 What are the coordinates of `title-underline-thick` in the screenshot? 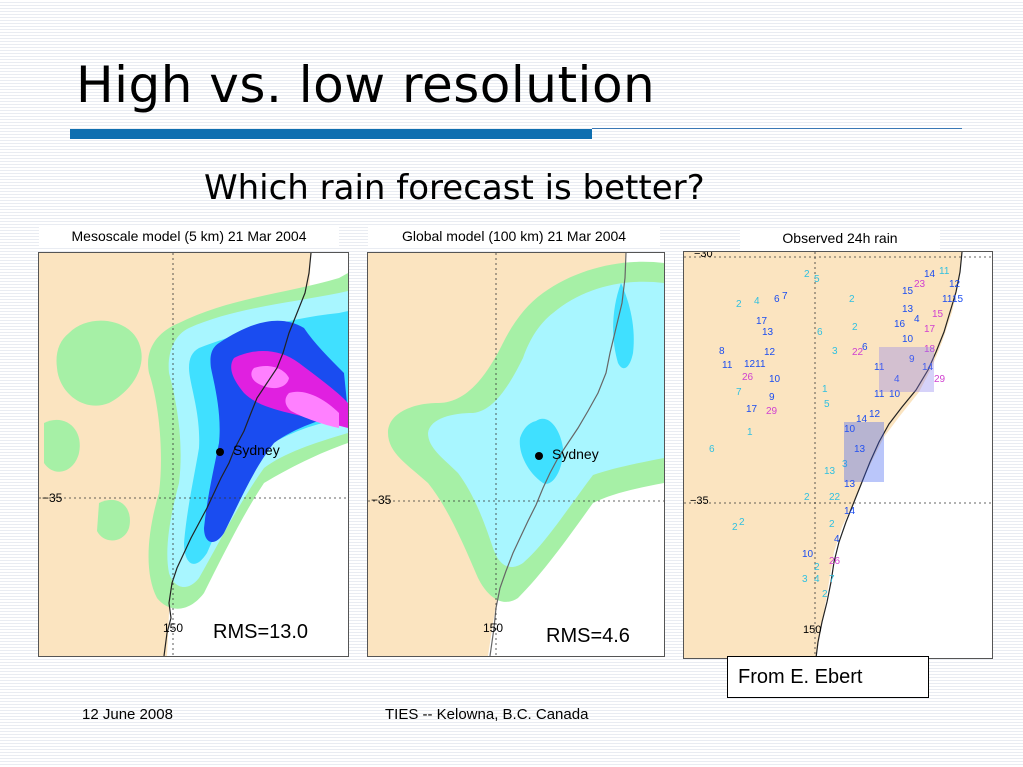 It's located at (331, 134).